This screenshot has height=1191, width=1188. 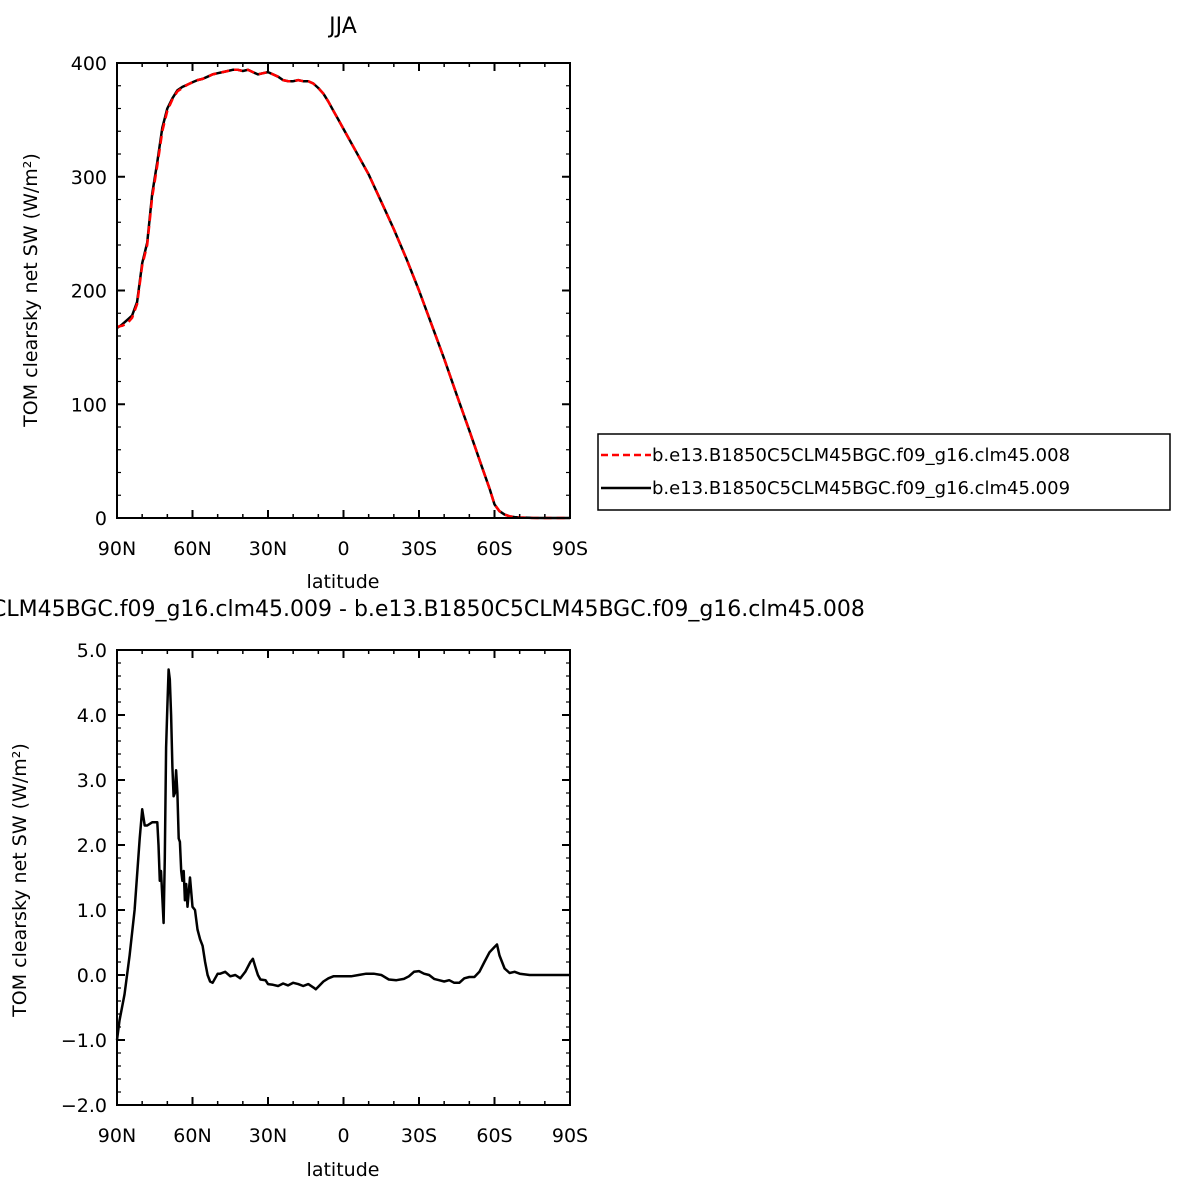 I want to click on bottom-y-tick-label: 3.0, so click(x=92, y=781).